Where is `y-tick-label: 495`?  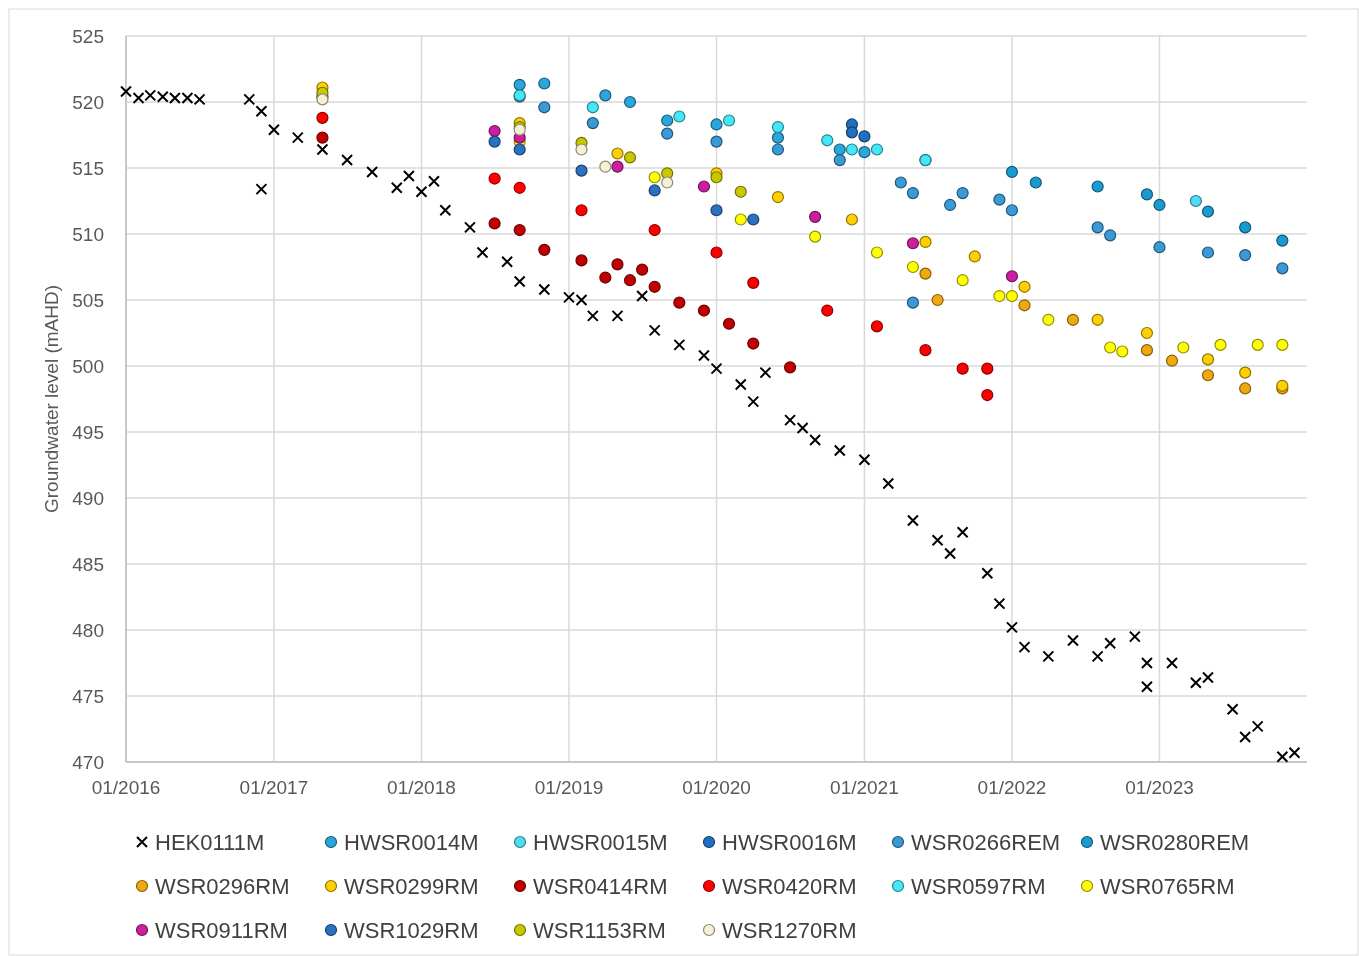 y-tick-label: 495 is located at coordinates (88, 432).